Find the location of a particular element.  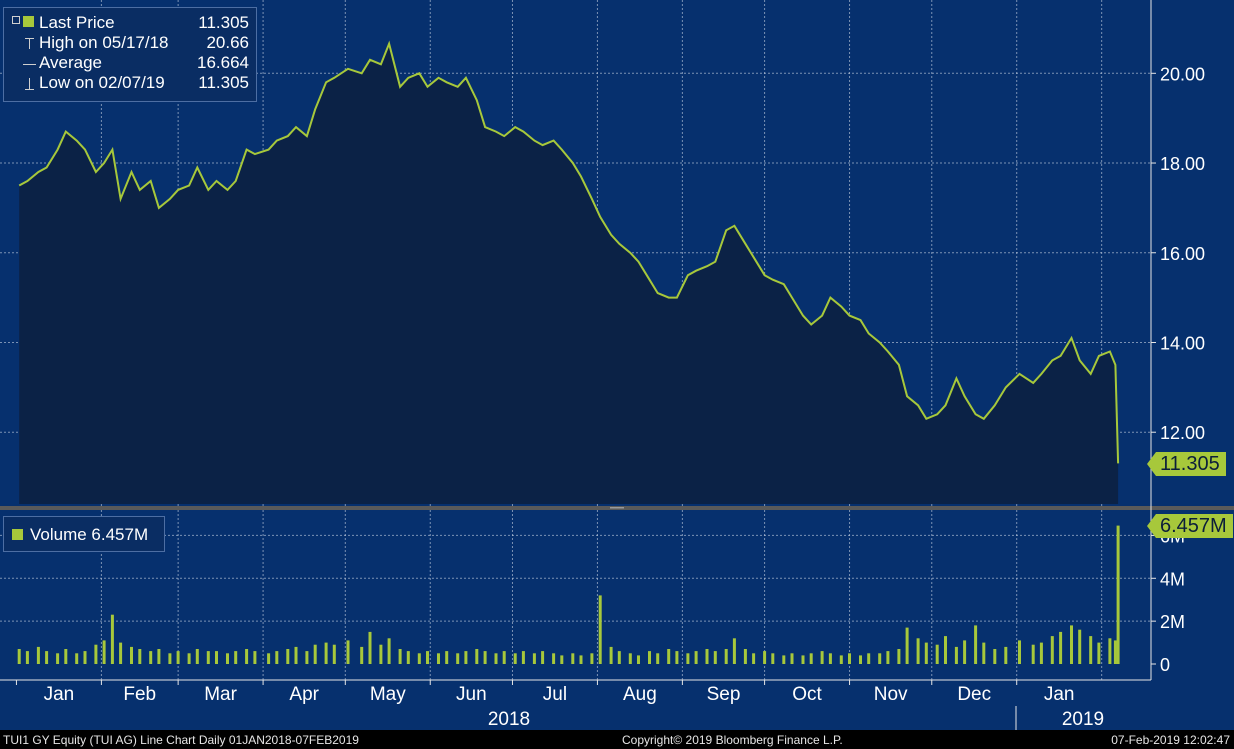

volume-tick-label: 0 is located at coordinates (1165, 665).